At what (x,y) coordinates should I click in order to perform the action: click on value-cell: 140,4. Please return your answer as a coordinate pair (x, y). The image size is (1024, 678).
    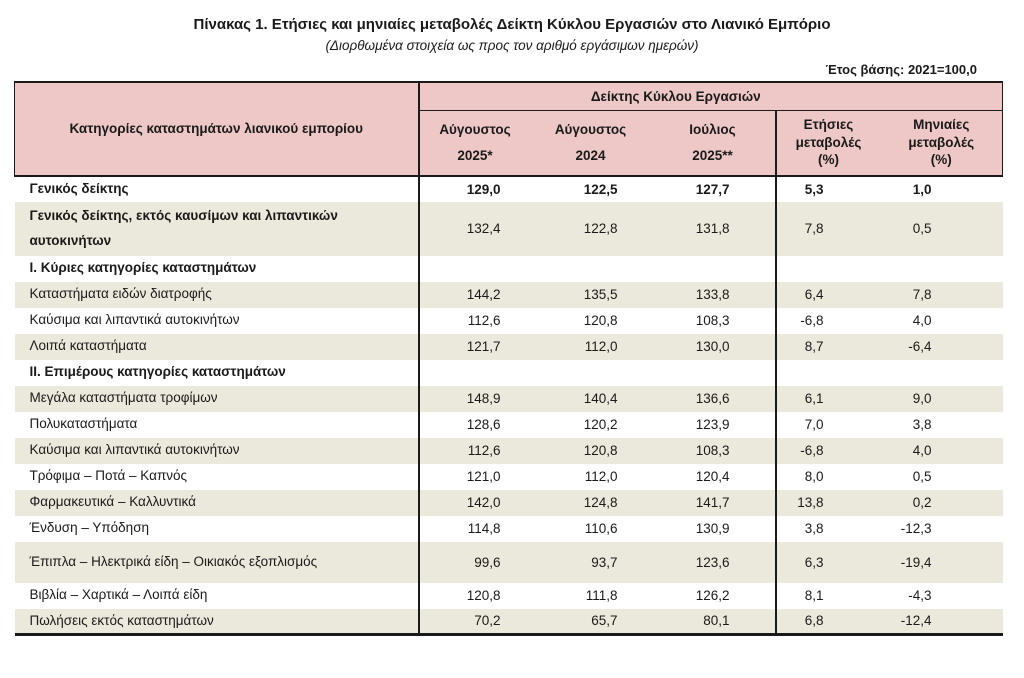
    Looking at the image, I should click on (591, 399).